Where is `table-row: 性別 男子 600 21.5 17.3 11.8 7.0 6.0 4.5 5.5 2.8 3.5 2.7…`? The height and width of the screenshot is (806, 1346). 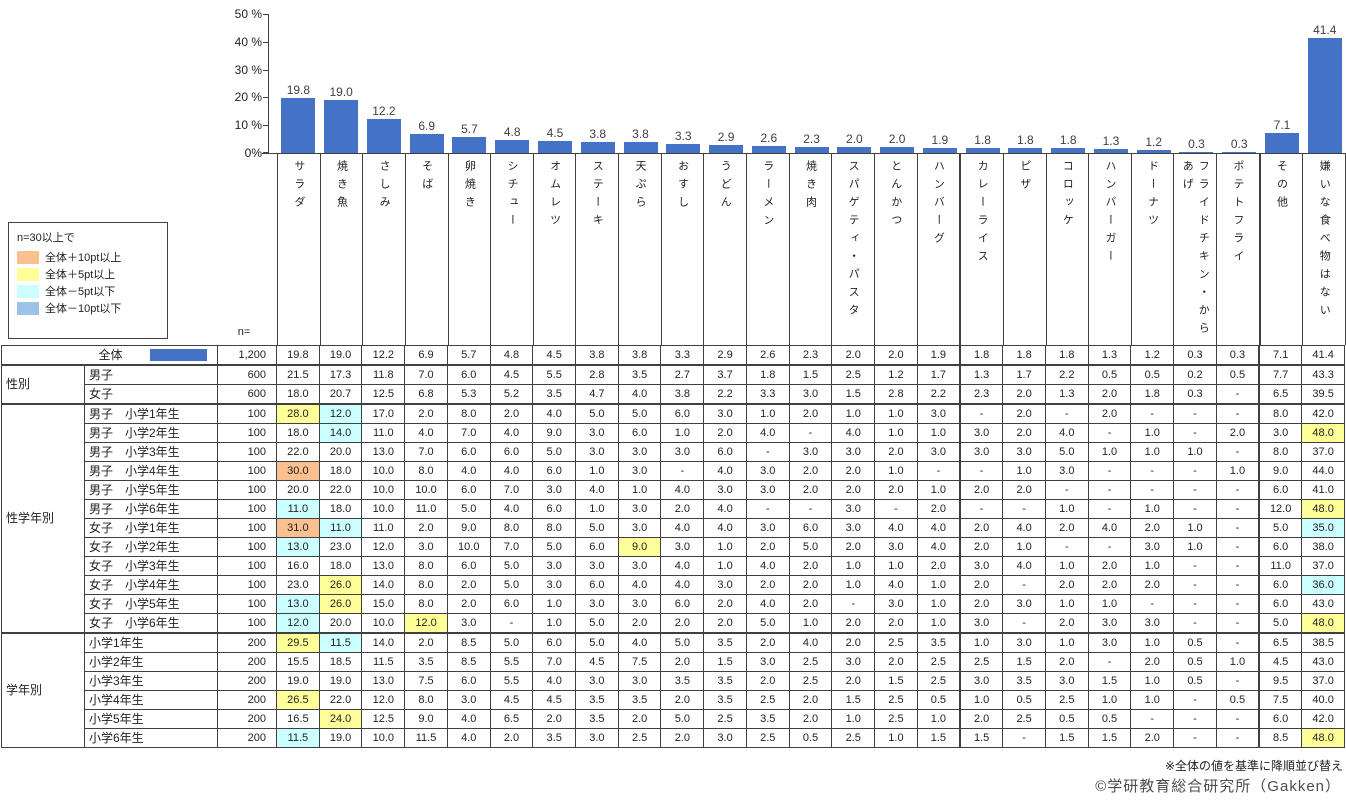 table-row: 性別 男子 600 21.5 17.3 11.8 7.0 6.0 4.5 5.5 2.8 3.5 2.7… is located at coordinates (673, 384).